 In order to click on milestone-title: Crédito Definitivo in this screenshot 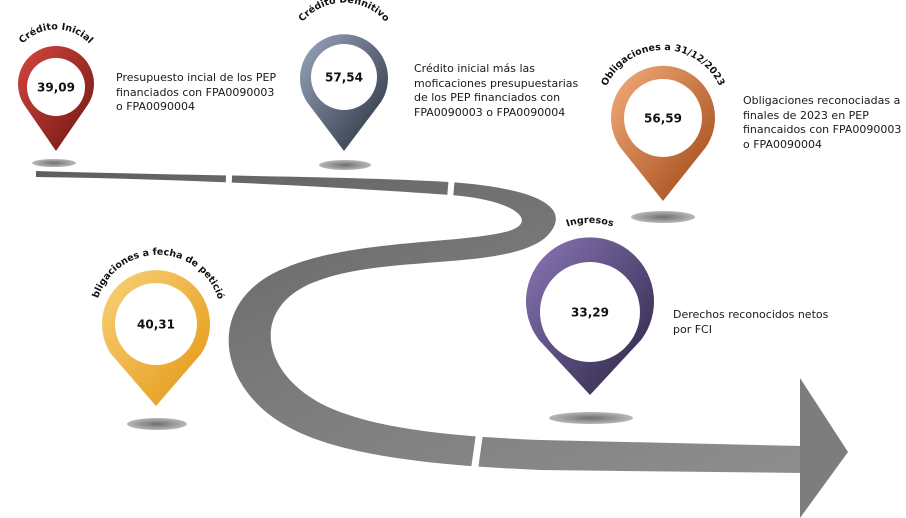, I will do `click(344, 12)`.